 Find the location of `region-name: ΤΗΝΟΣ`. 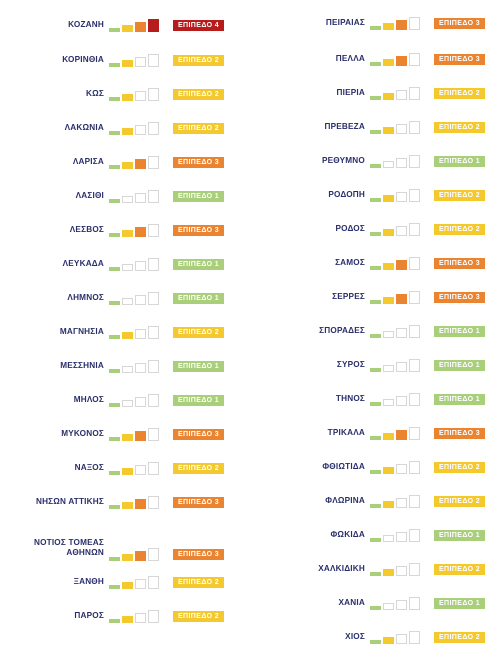

region-name: ΤΗΝΟΣ is located at coordinates (350, 398).